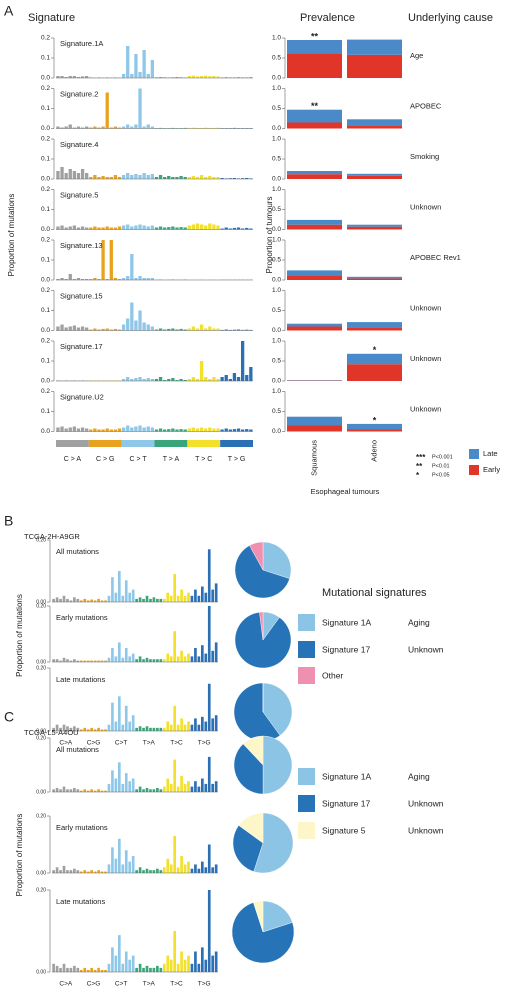 This screenshot has height=990, width=510. What do you see at coordinates (424, 156) in the screenshot?
I see `cause: Smoking` at bounding box center [424, 156].